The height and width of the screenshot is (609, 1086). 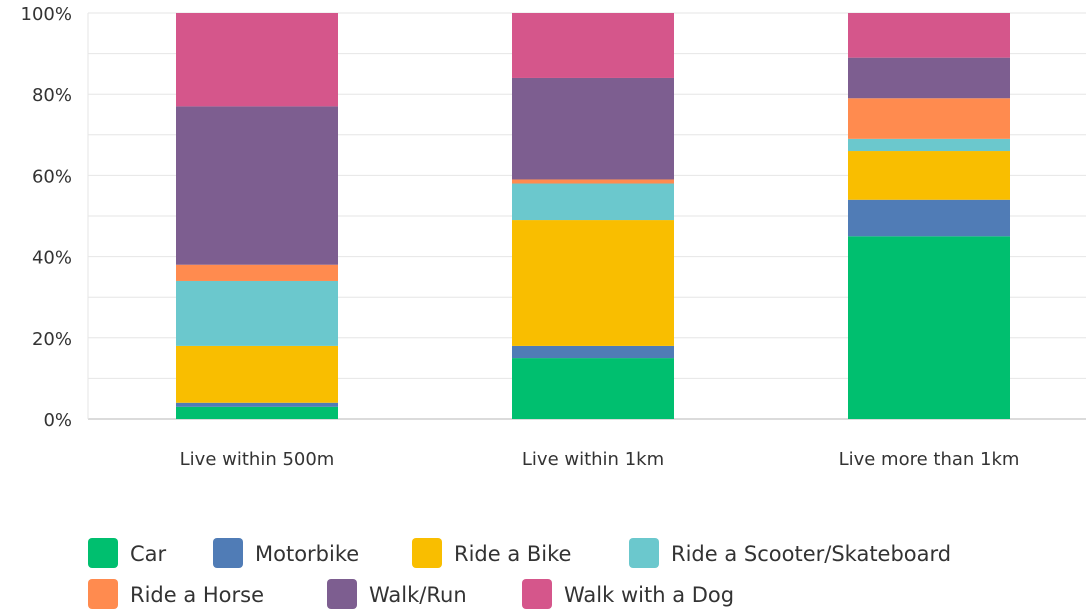 I want to click on y-tick-label: 0%, so click(x=57, y=420).